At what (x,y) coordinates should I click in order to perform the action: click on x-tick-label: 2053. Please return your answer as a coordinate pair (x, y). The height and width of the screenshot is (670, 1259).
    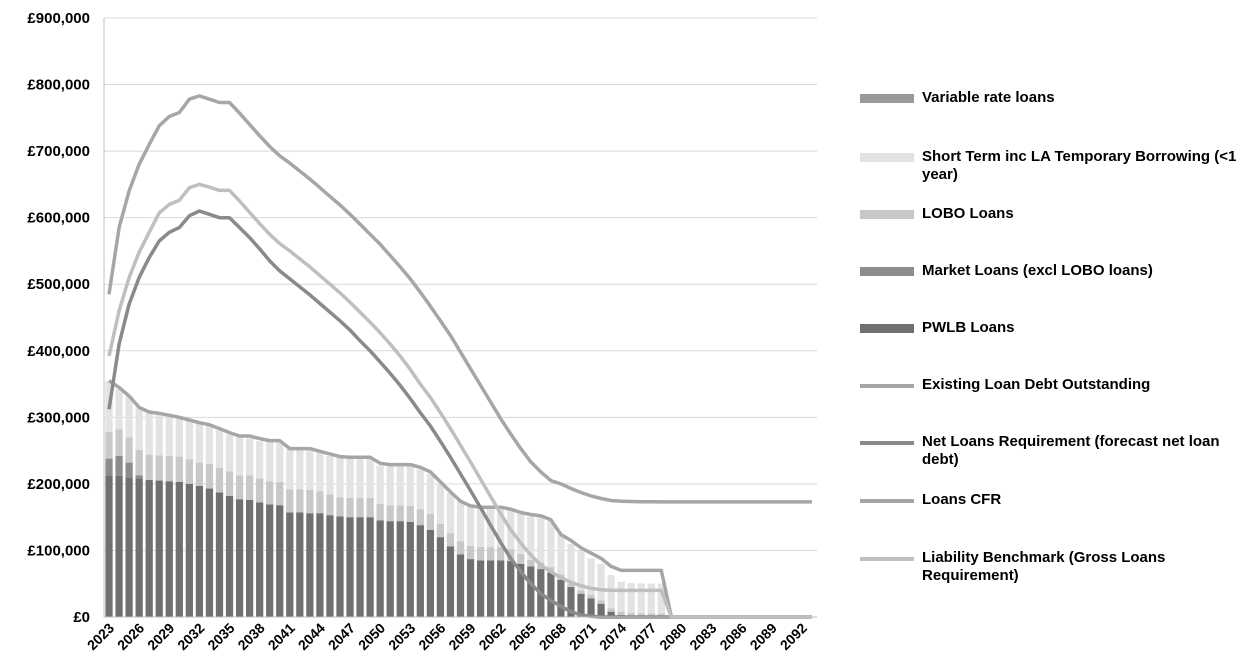
    Looking at the image, I should click on (401, 636).